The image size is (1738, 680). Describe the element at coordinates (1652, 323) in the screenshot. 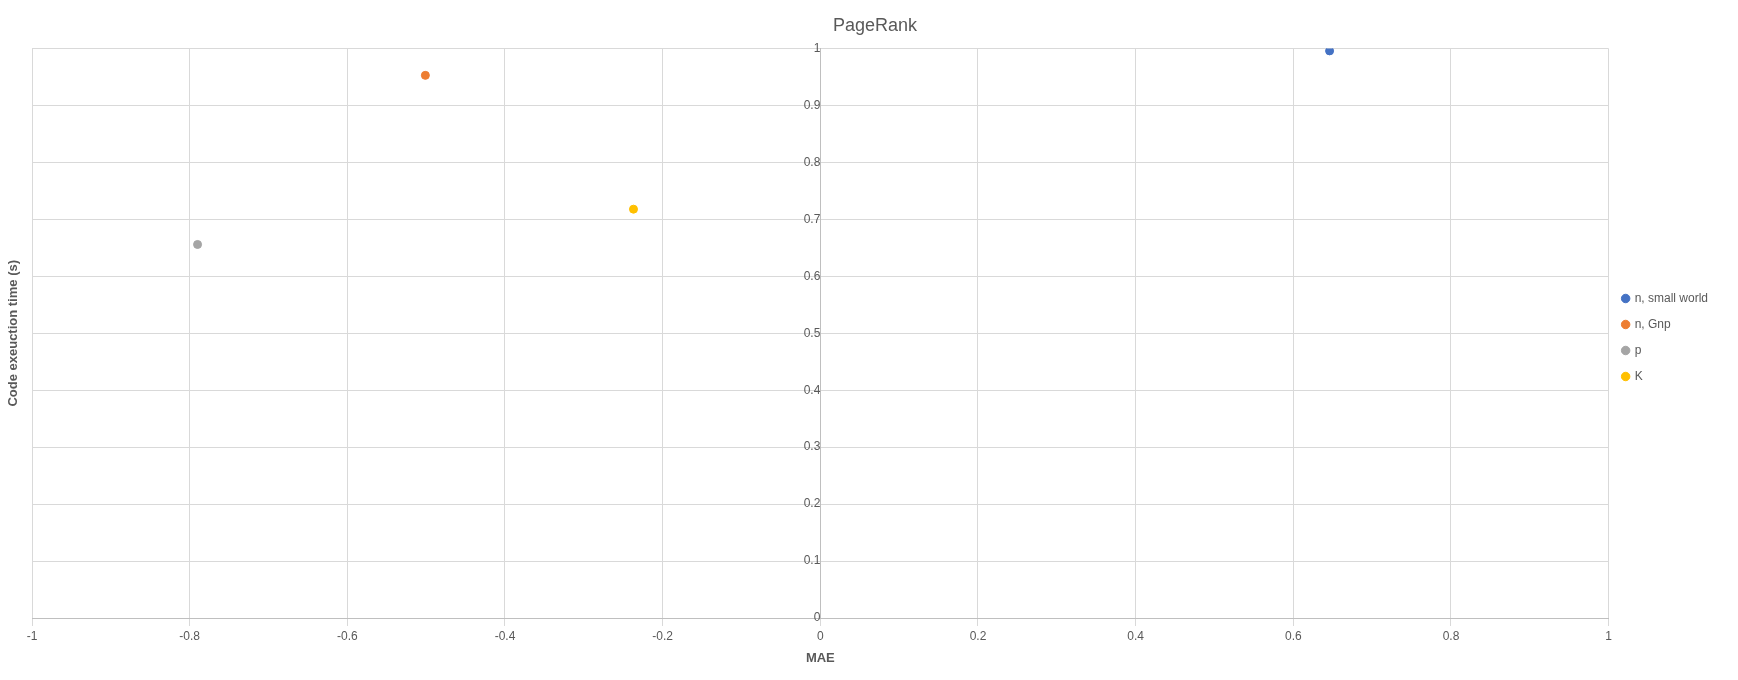

I see `legend-label: n, Gnp` at that location.